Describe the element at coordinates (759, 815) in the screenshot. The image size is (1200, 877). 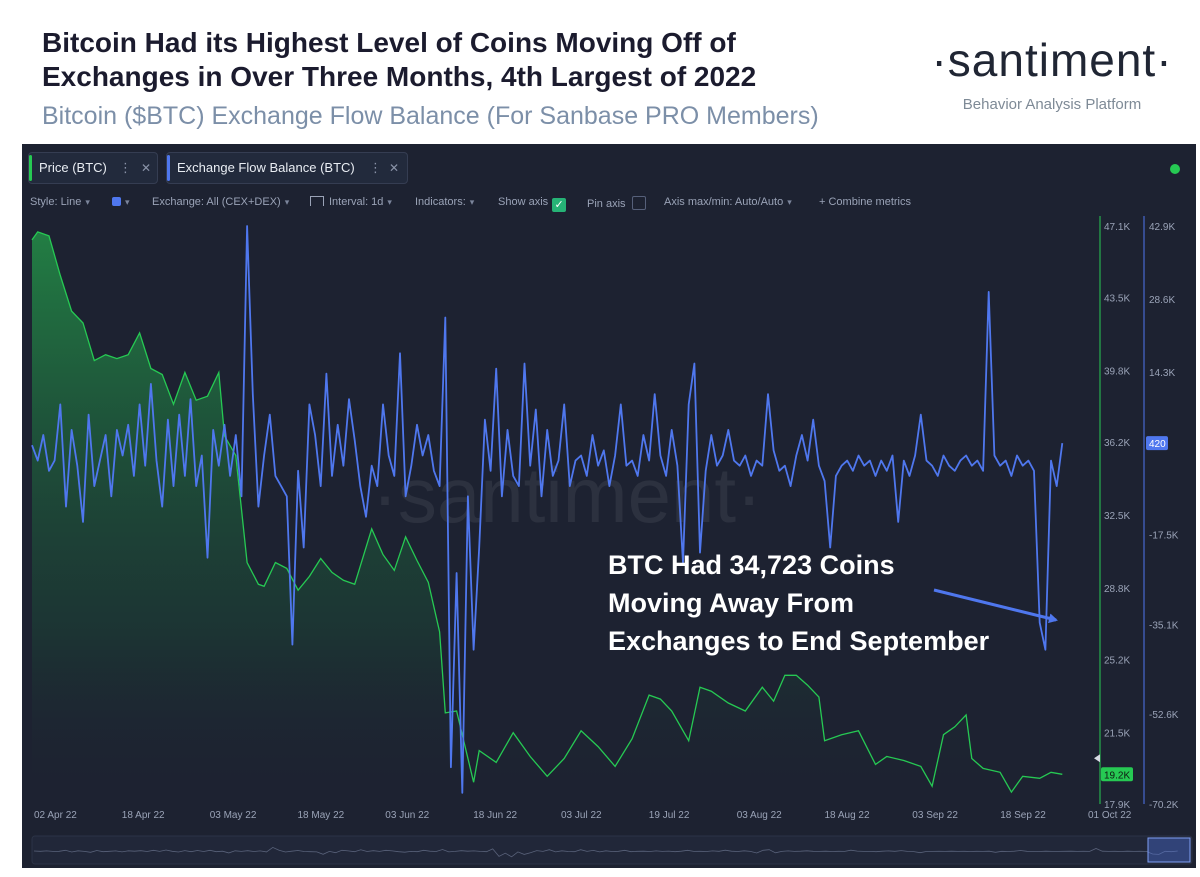
I see `x-axis-tick: 03 Aug 22` at that location.